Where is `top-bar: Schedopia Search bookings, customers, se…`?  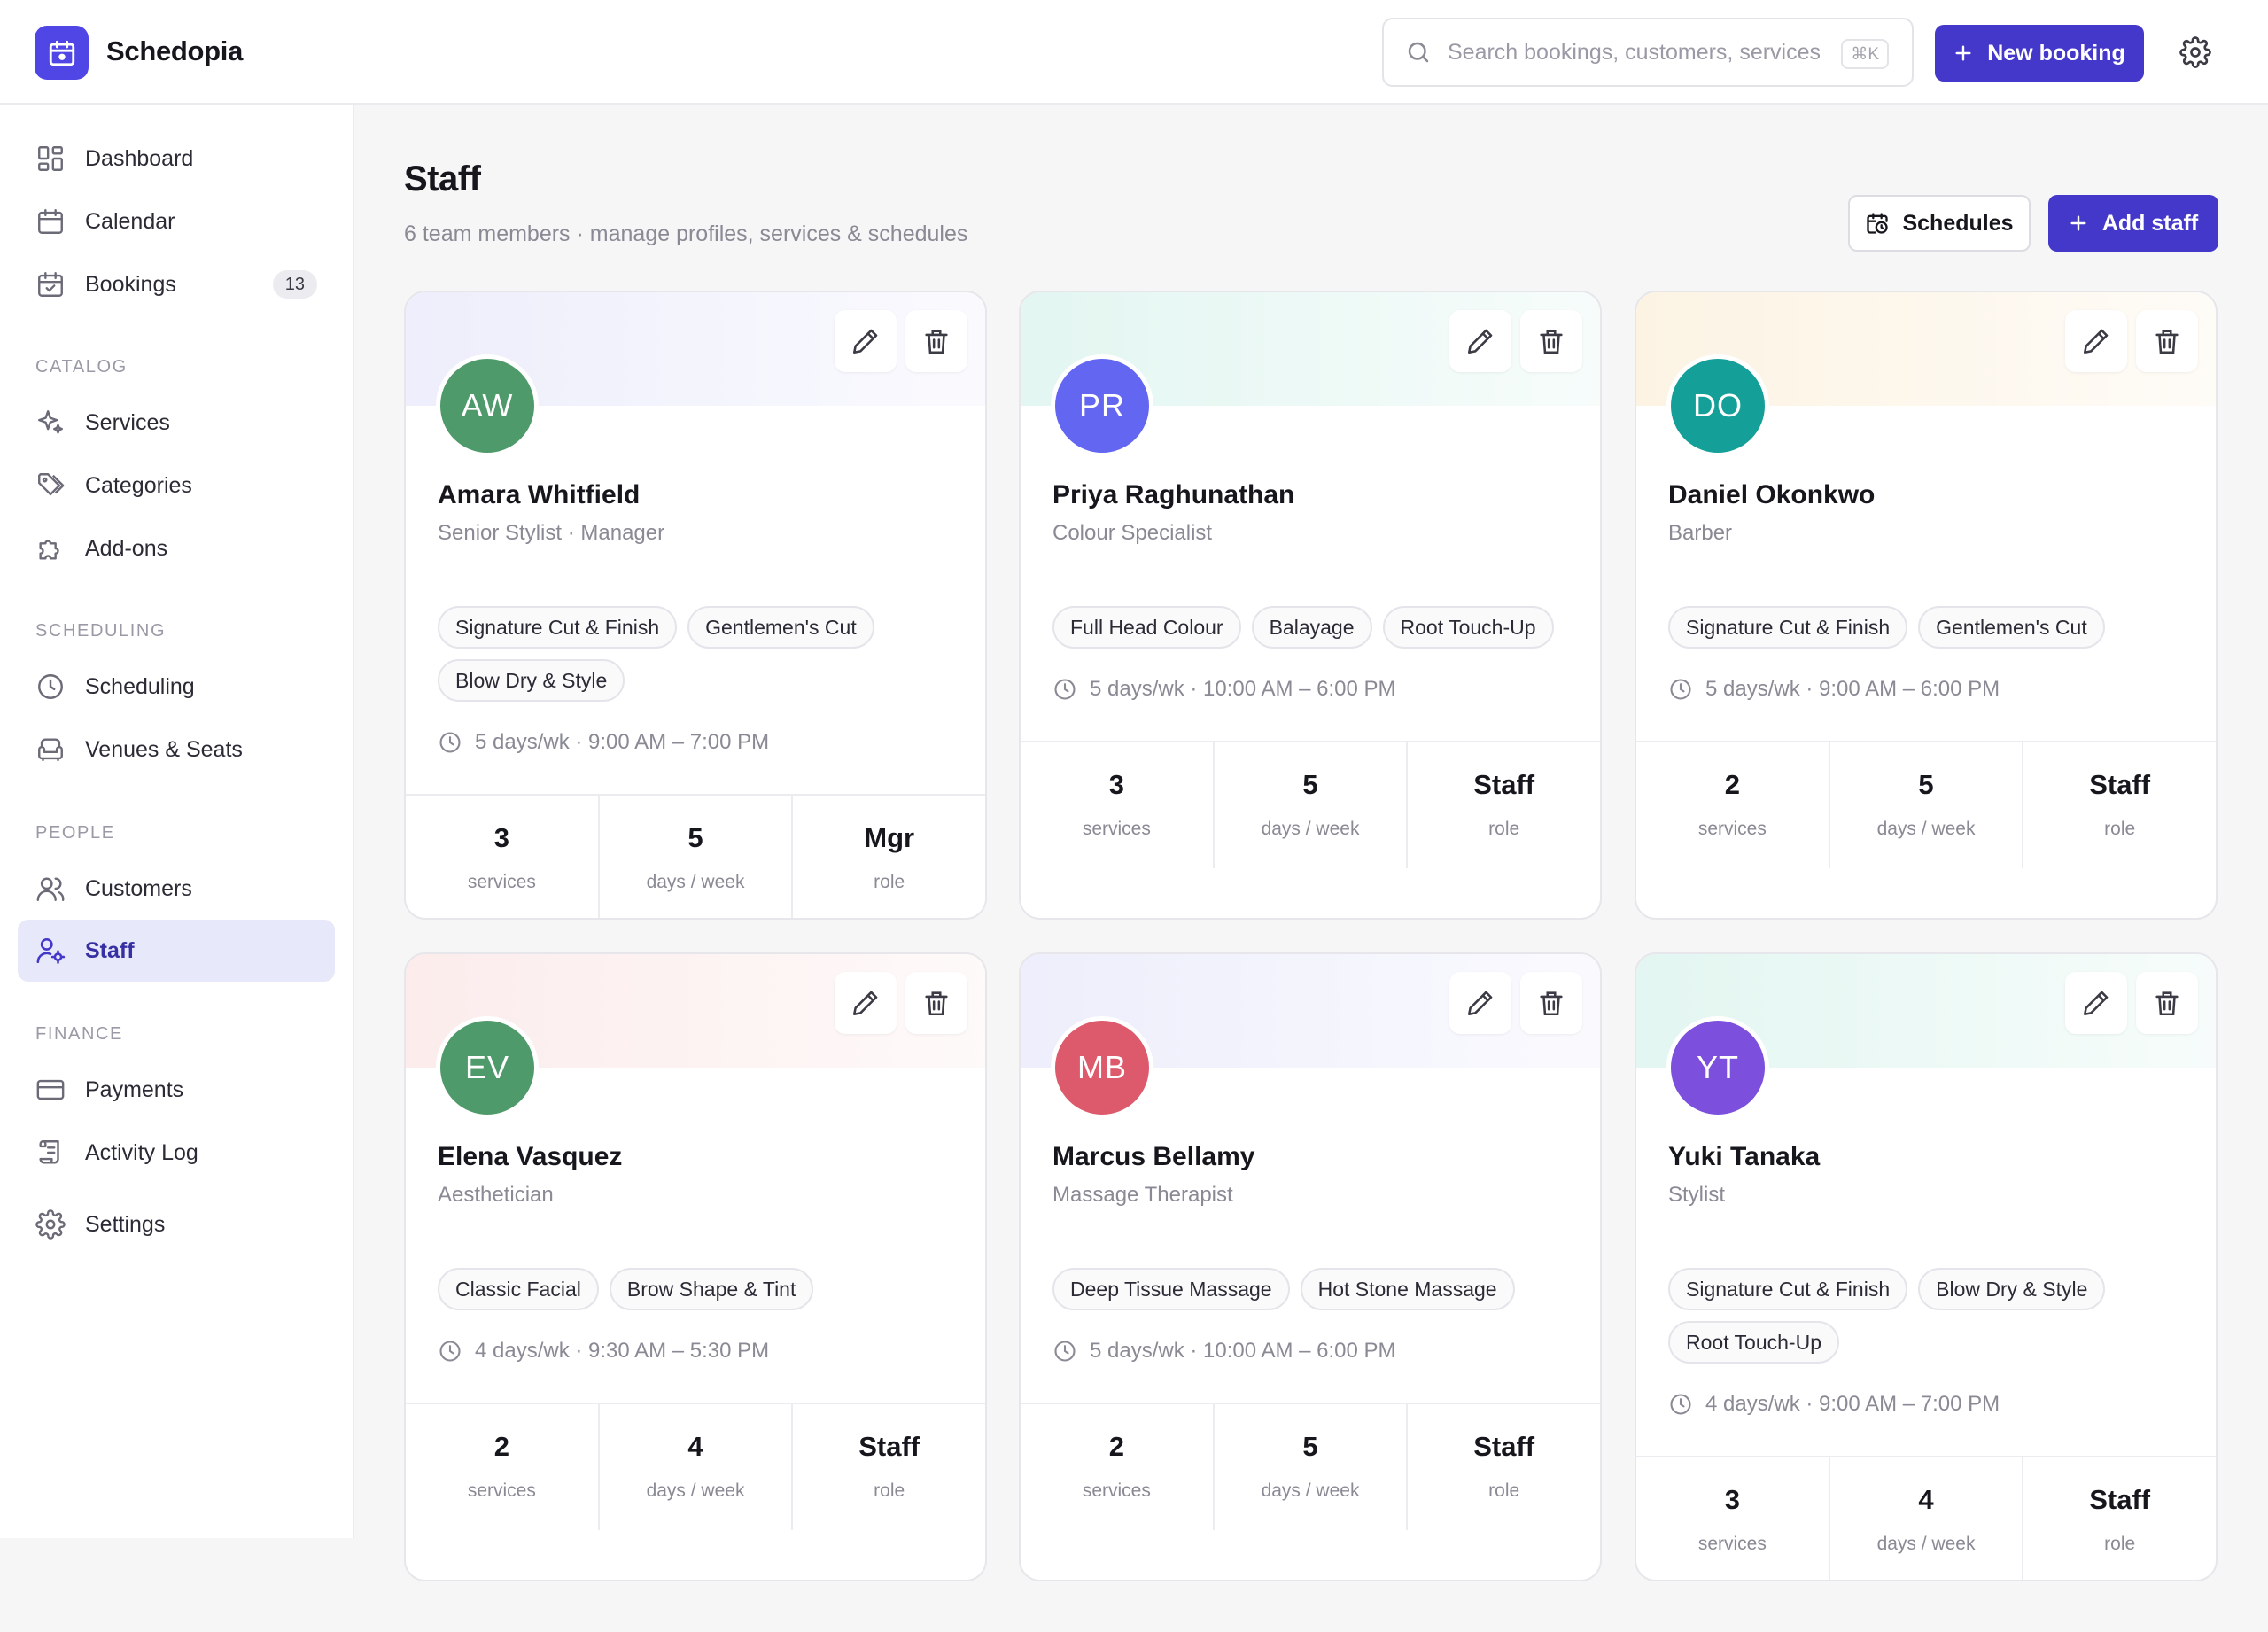 top-bar: Schedopia Search bookings, customers, se… is located at coordinates (1134, 52).